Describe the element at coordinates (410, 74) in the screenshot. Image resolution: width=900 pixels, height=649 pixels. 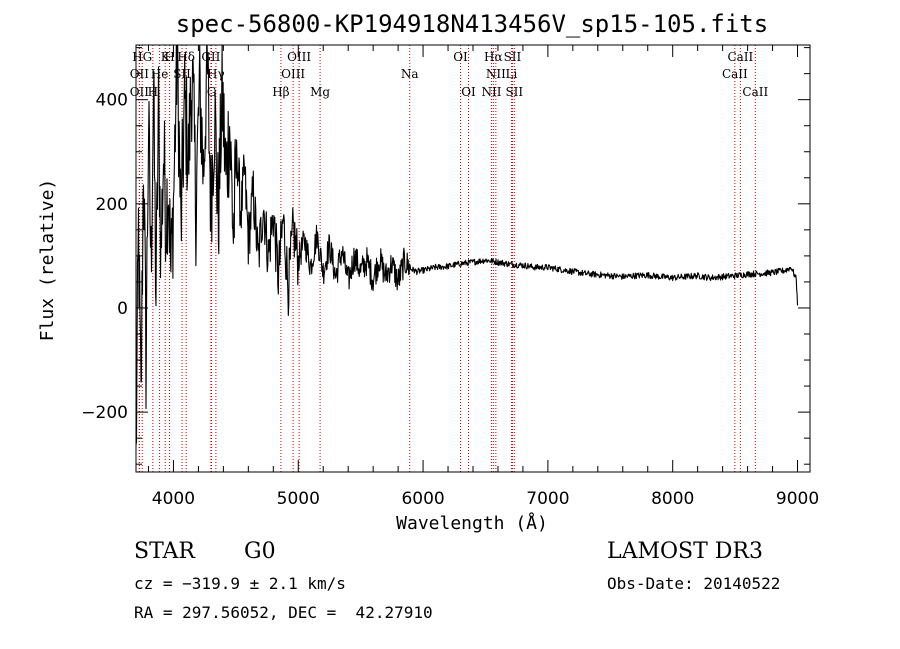
I see `line-marker-label-16: Na` at that location.